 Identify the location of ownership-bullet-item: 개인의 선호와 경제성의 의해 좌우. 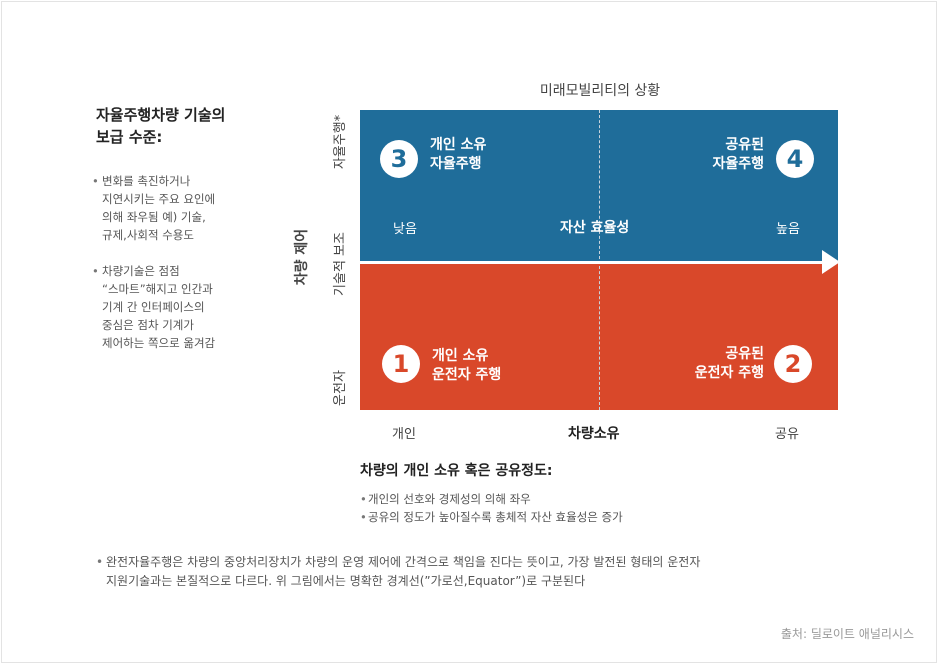
(491, 499).